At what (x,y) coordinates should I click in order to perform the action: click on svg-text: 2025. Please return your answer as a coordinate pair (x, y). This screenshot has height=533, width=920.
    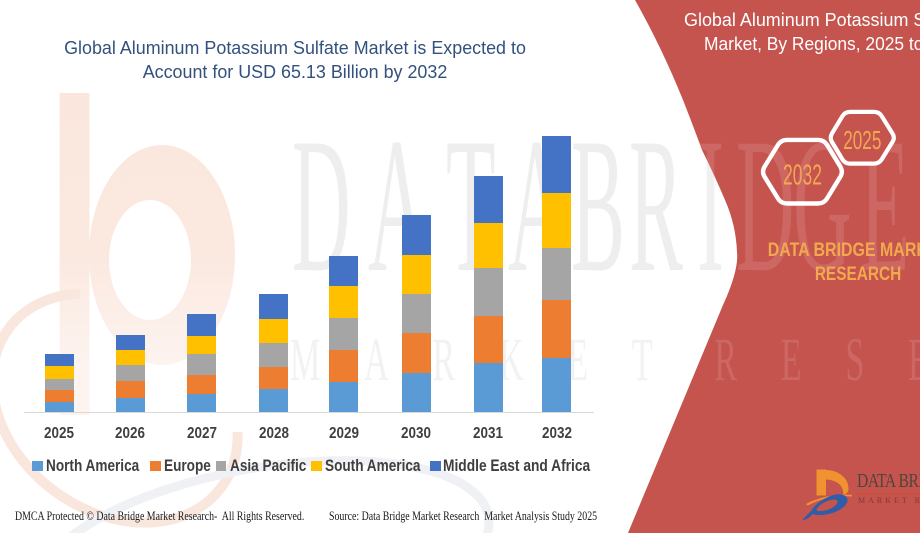
    Looking at the image, I should click on (862, 140).